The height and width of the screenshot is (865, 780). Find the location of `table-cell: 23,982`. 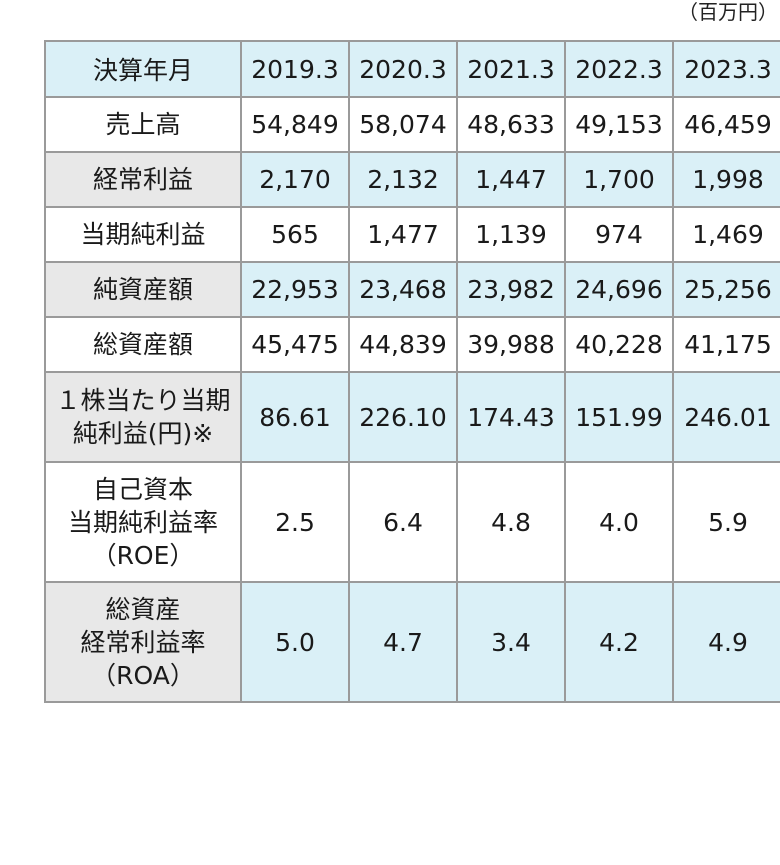

table-cell: 23,982 is located at coordinates (511, 289).